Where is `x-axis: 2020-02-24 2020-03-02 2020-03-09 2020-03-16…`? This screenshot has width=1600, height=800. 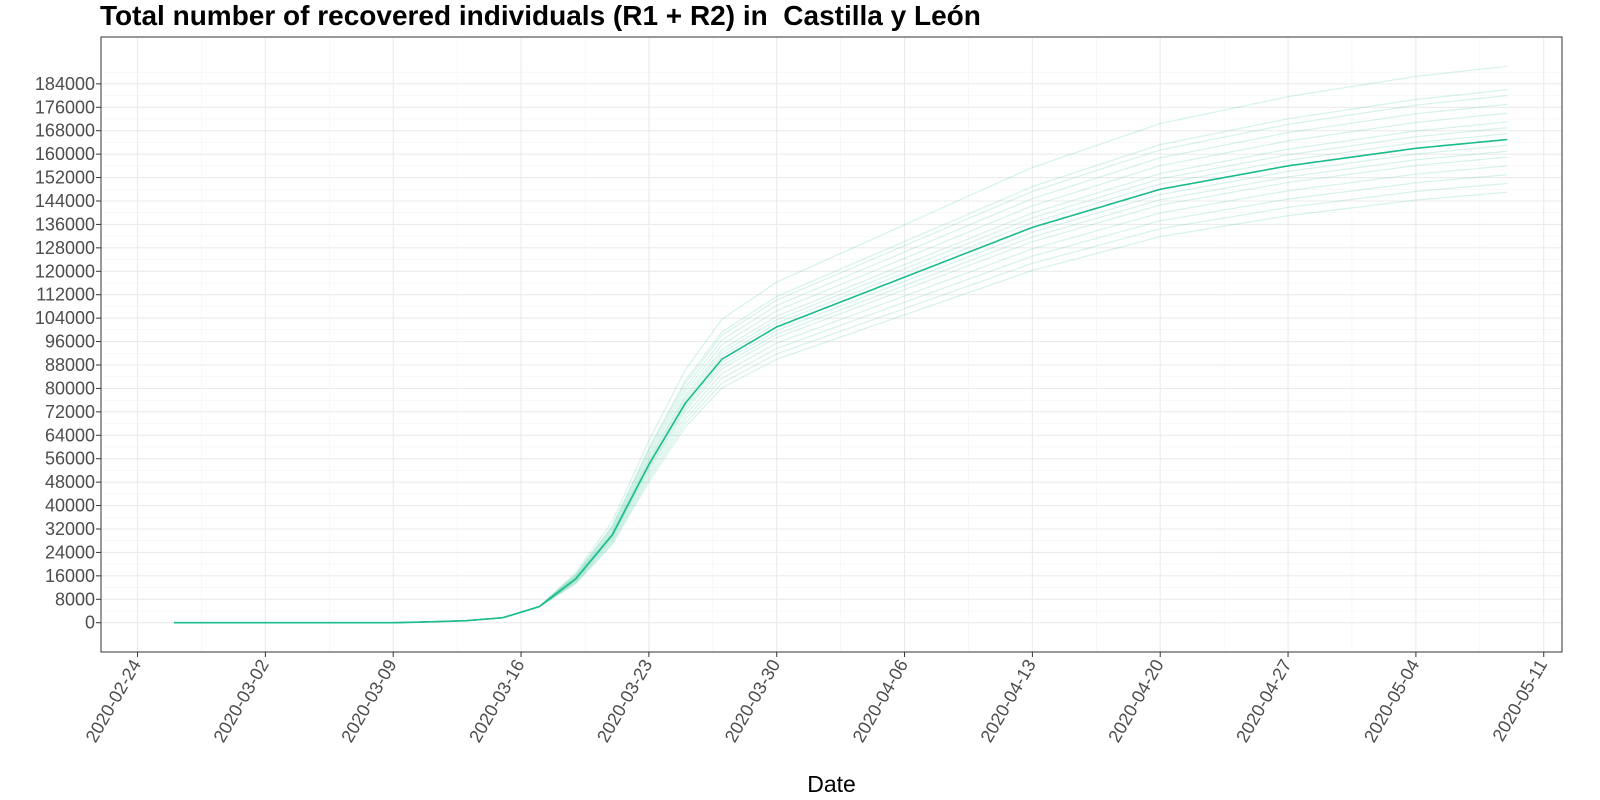 x-axis: 2020-02-24 2020-03-02 2020-03-09 2020-03-16… is located at coordinates (817, 699).